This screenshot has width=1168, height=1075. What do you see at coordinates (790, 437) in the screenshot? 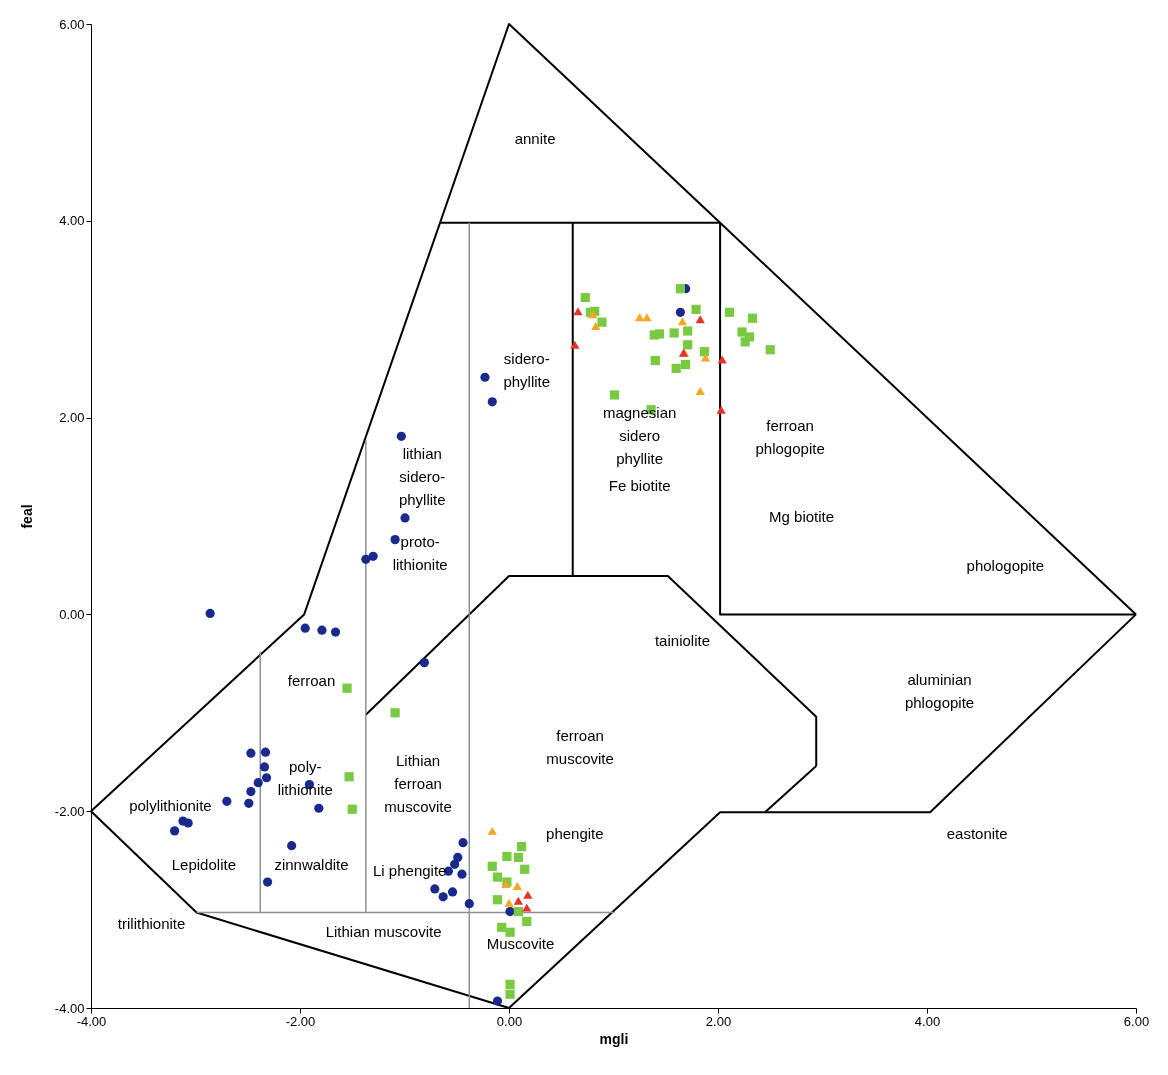
I see `annotation: ferroan phlogopite` at bounding box center [790, 437].